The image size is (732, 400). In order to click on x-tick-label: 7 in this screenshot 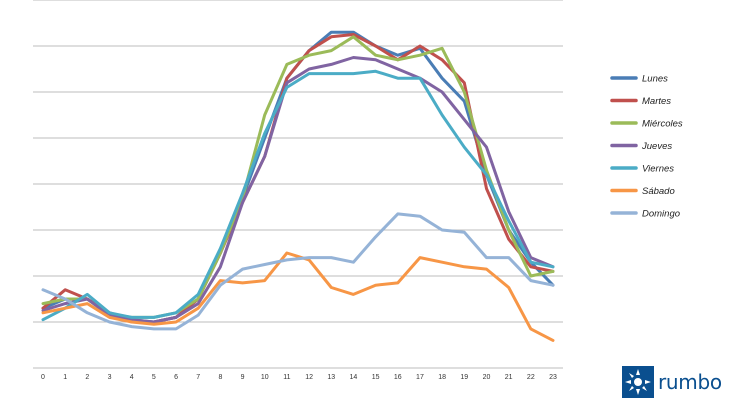, I will do `click(198, 377)`.